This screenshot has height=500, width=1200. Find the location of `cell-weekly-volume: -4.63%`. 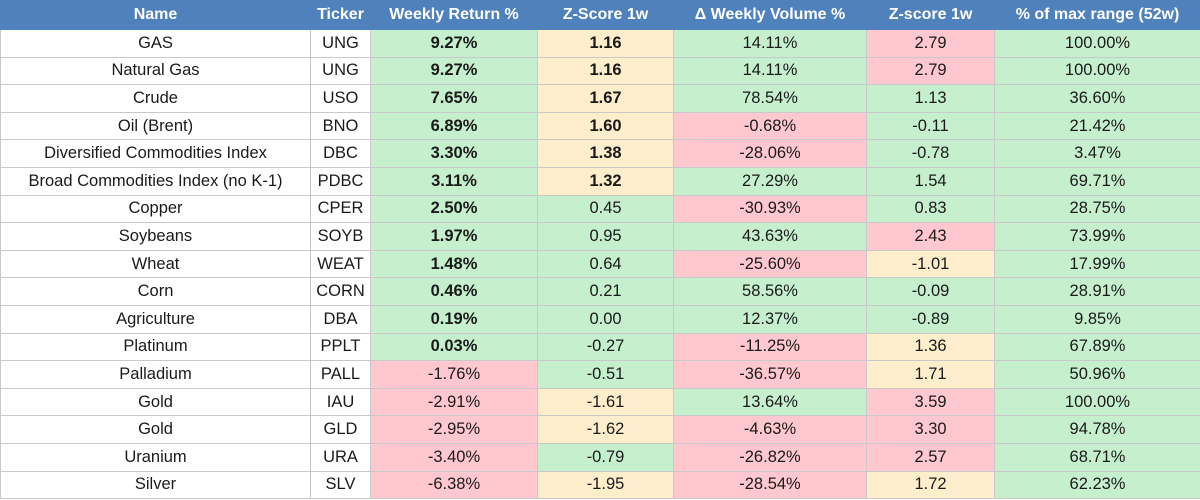

cell-weekly-volume: -4.63% is located at coordinates (770, 429).